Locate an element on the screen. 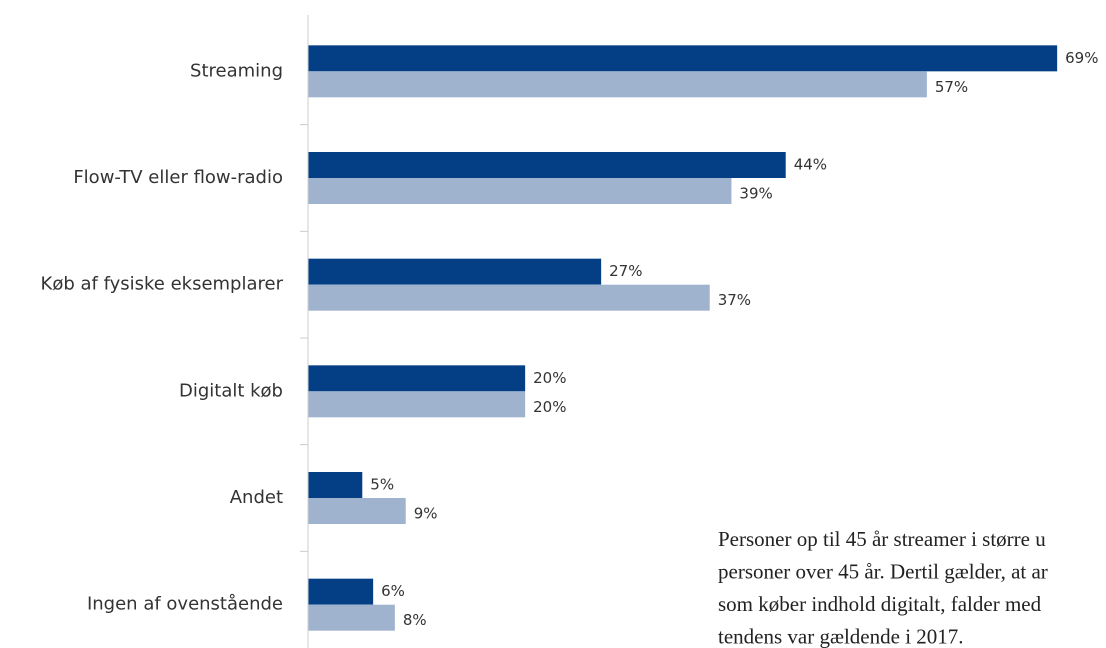  value-label: 8% is located at coordinates (415, 620).